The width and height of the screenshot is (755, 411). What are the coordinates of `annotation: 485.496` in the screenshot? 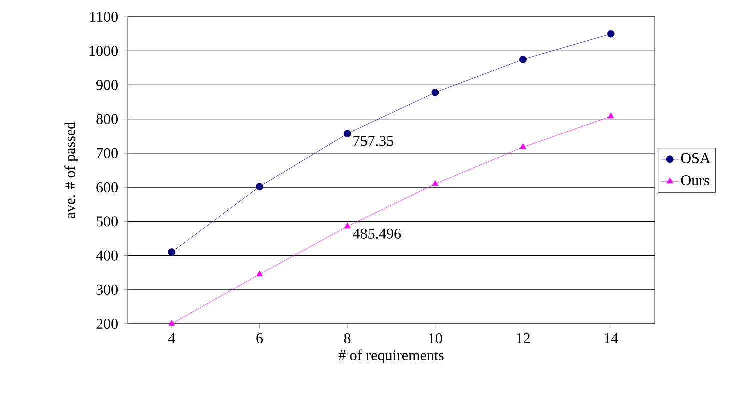 It's located at (377, 234).